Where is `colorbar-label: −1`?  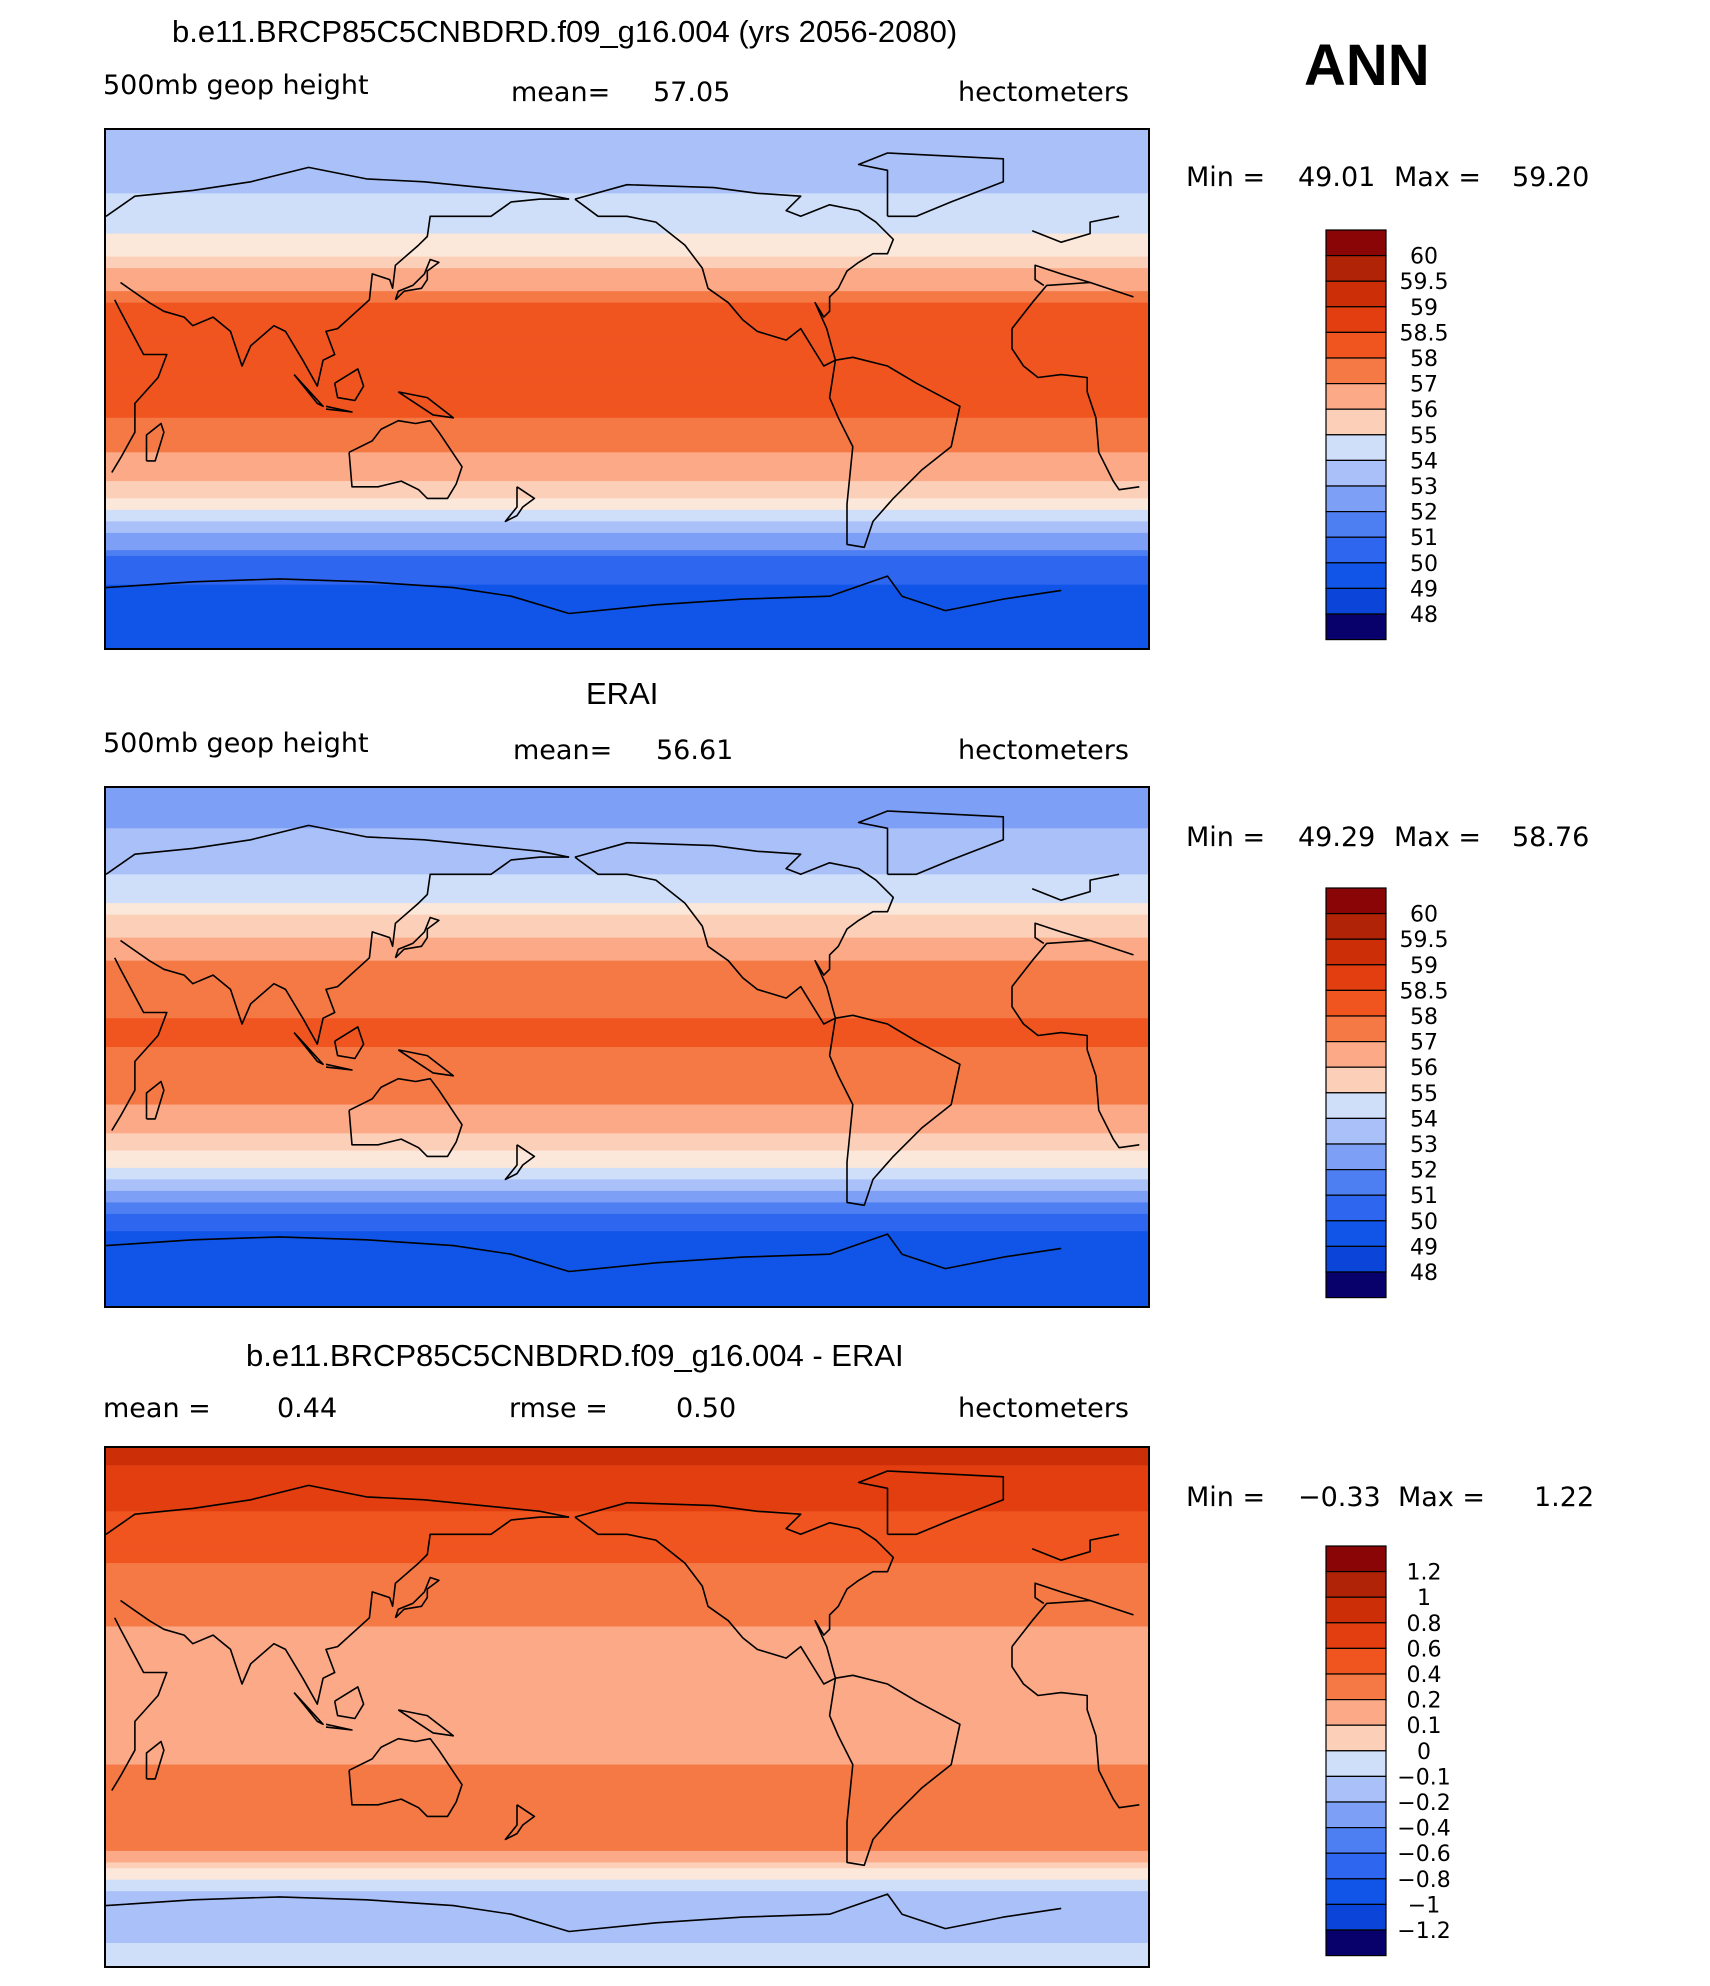 colorbar-label: −1 is located at coordinates (1424, 1905).